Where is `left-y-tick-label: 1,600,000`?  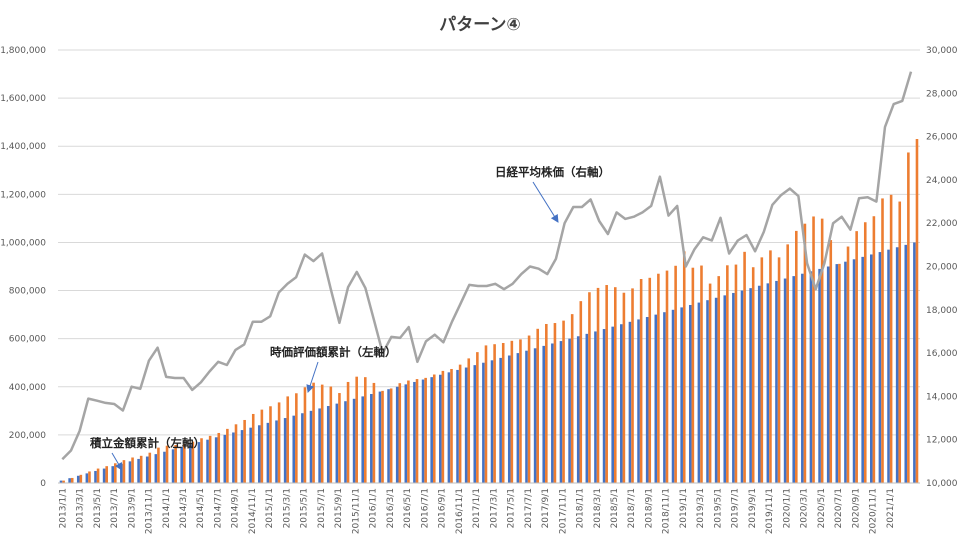
left-y-tick-label: 1,600,000 is located at coordinates (23, 99).